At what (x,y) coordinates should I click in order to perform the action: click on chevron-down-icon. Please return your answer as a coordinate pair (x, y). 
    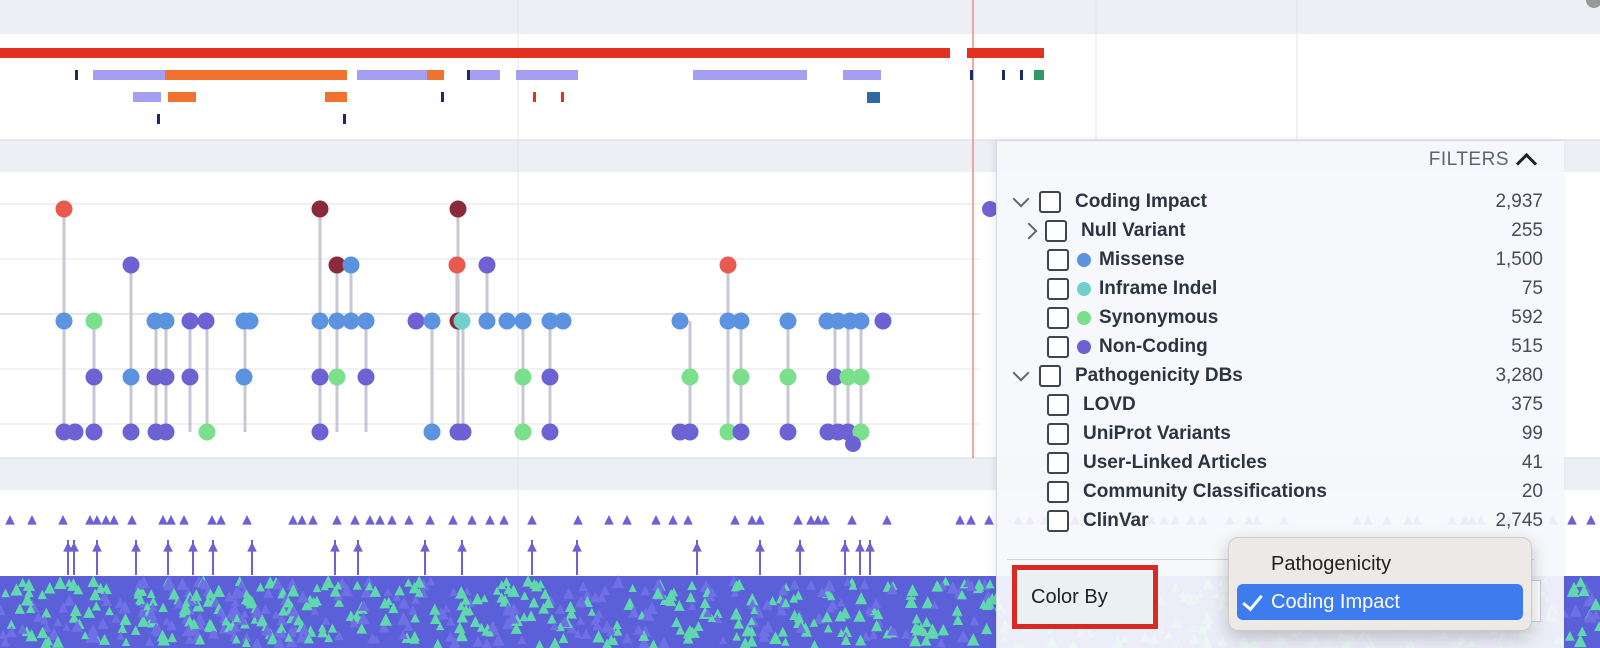
    Looking at the image, I should click on (1021, 198).